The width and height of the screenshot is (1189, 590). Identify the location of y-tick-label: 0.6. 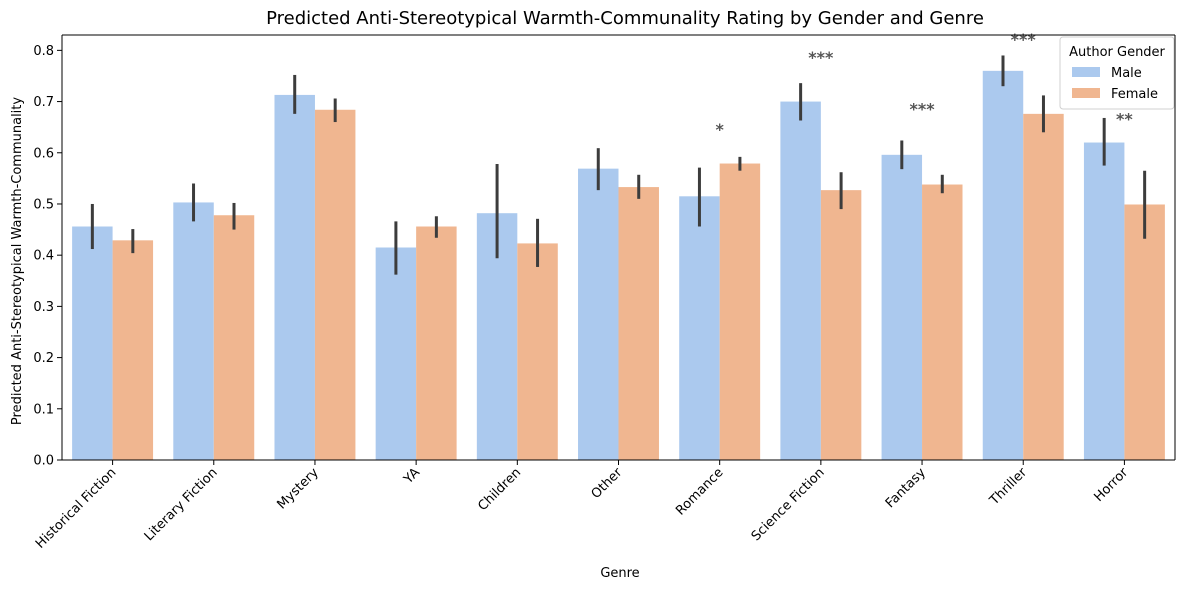
(43, 153).